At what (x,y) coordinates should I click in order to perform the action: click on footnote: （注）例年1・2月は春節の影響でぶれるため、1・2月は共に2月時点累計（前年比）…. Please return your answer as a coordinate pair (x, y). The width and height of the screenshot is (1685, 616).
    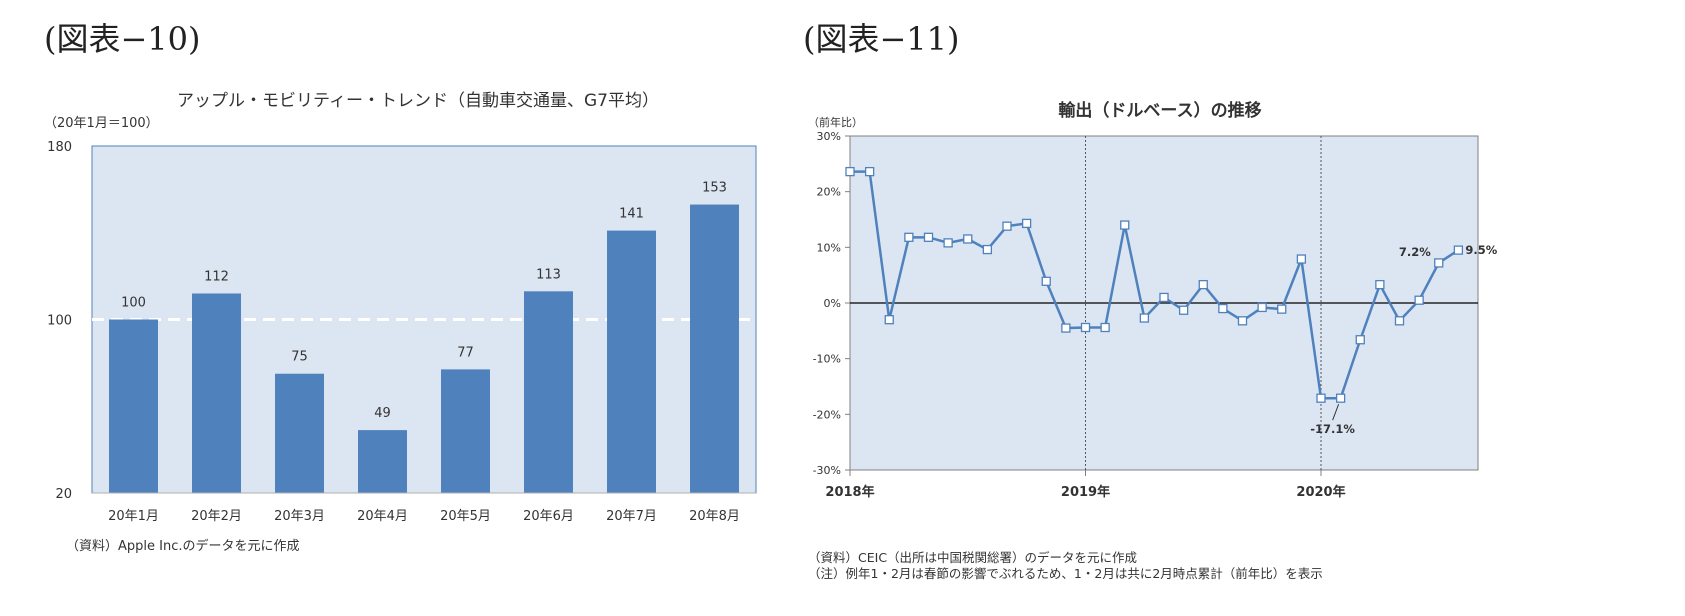
    Looking at the image, I should click on (1065, 573).